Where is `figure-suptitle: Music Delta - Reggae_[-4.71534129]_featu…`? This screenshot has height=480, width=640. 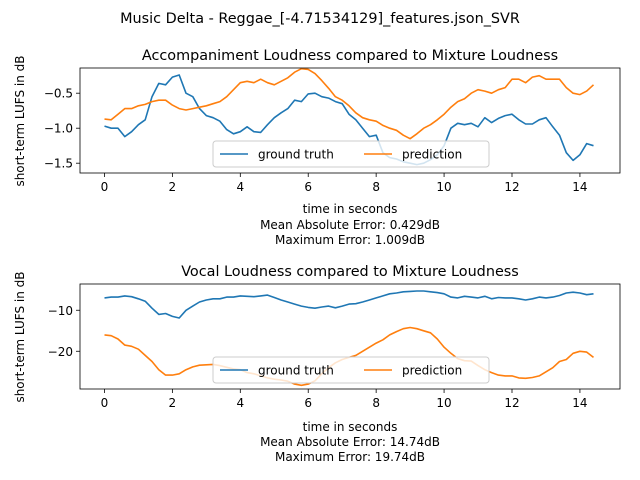
figure-suptitle: Music Delta - Reggae_[-4.71534129]_featu… is located at coordinates (320, 19).